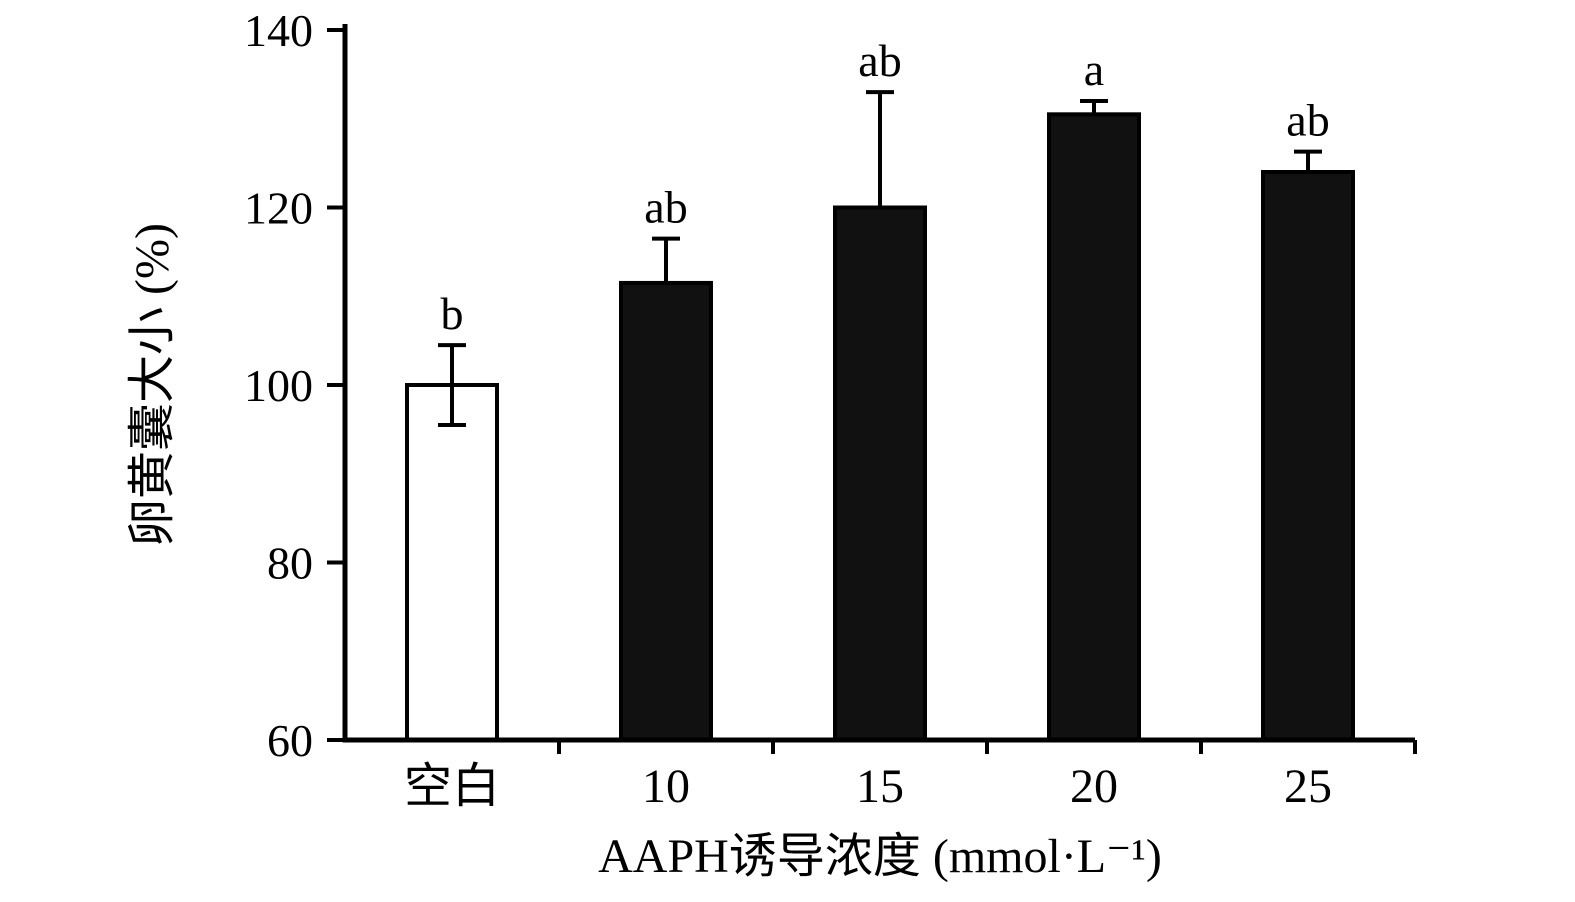  What do you see at coordinates (290, 563) in the screenshot?
I see `y-tick-label: 80` at bounding box center [290, 563].